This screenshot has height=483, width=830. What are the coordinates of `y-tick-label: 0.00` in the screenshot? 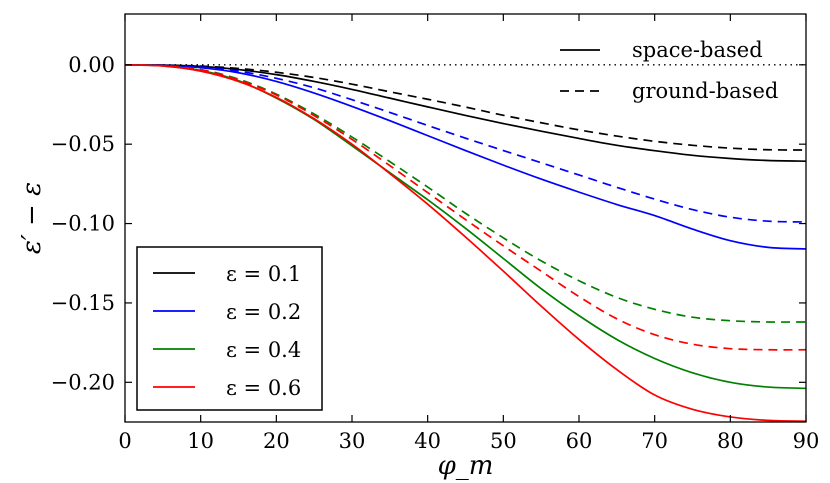 It's located at (91, 65).